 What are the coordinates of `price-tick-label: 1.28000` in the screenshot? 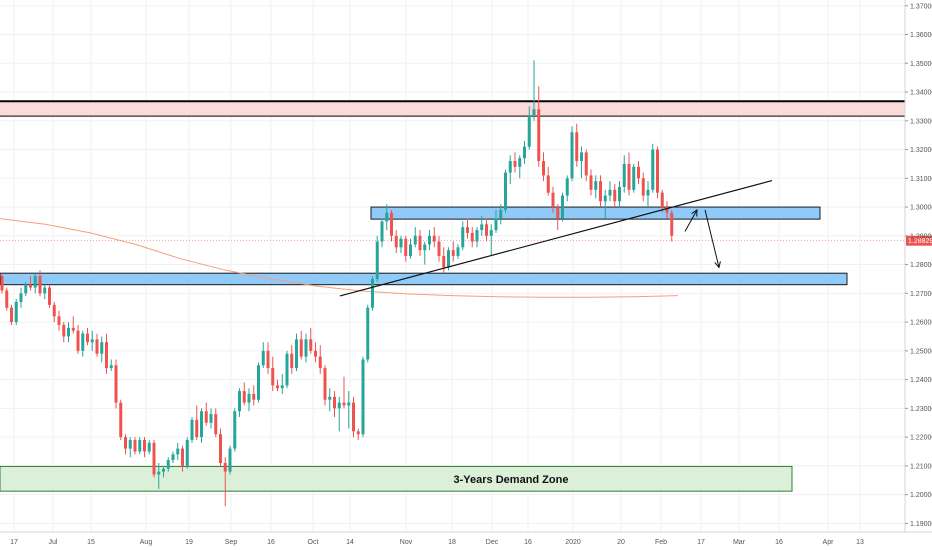 It's located at (921, 265).